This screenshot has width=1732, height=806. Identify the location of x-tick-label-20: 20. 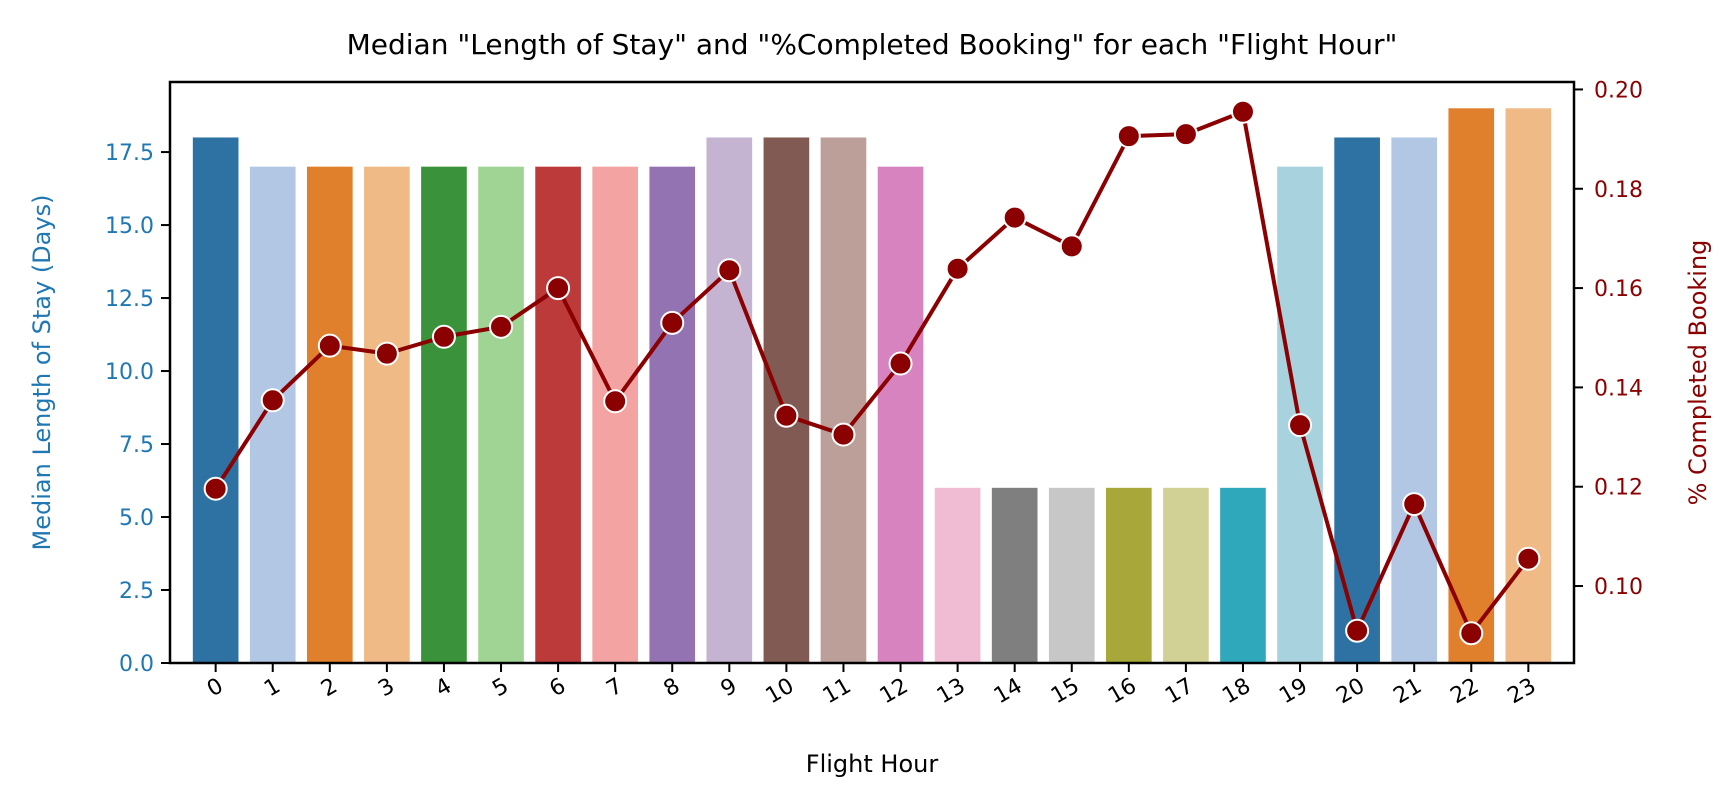
(1350, 692).